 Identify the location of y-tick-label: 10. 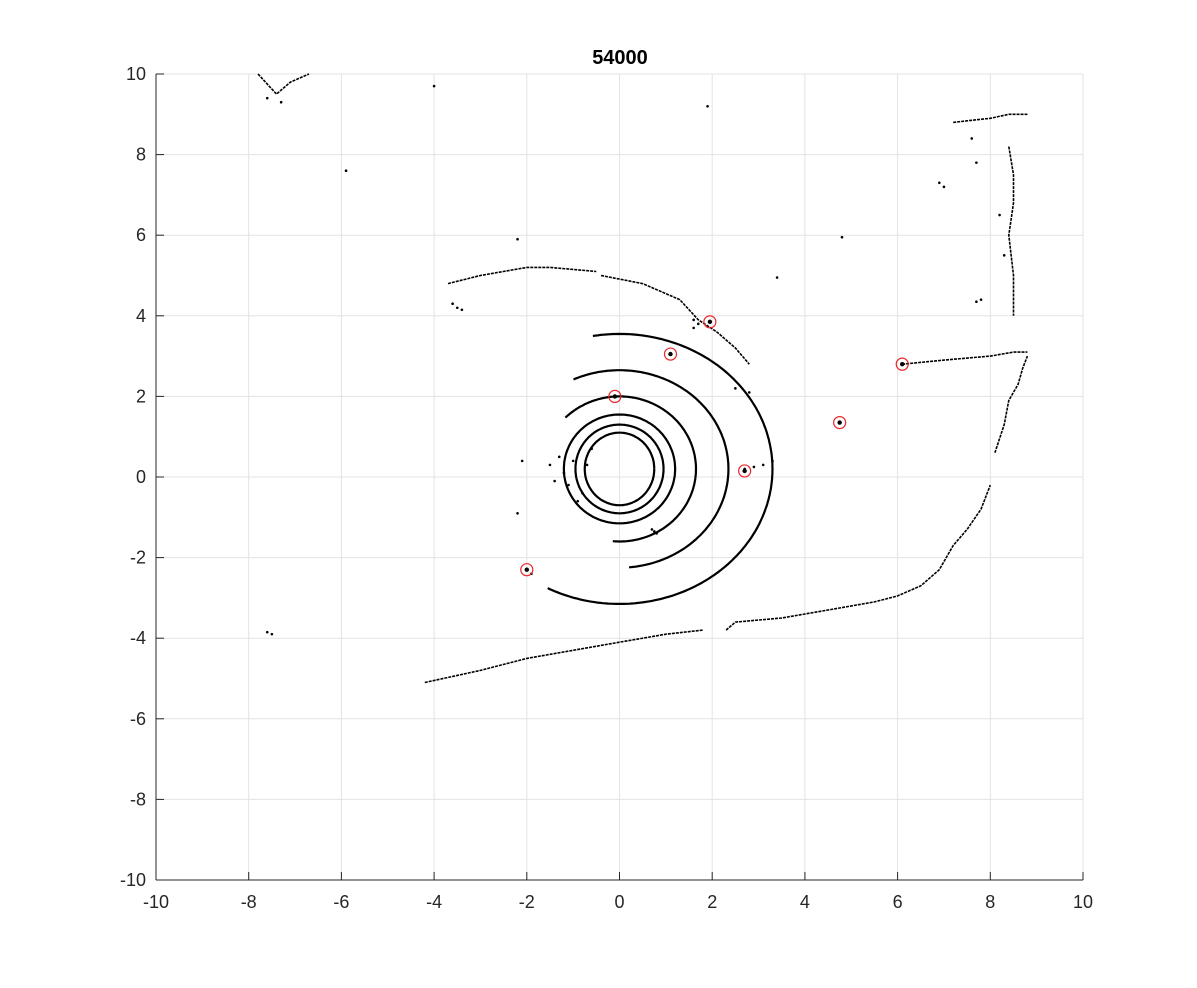
(136, 74).